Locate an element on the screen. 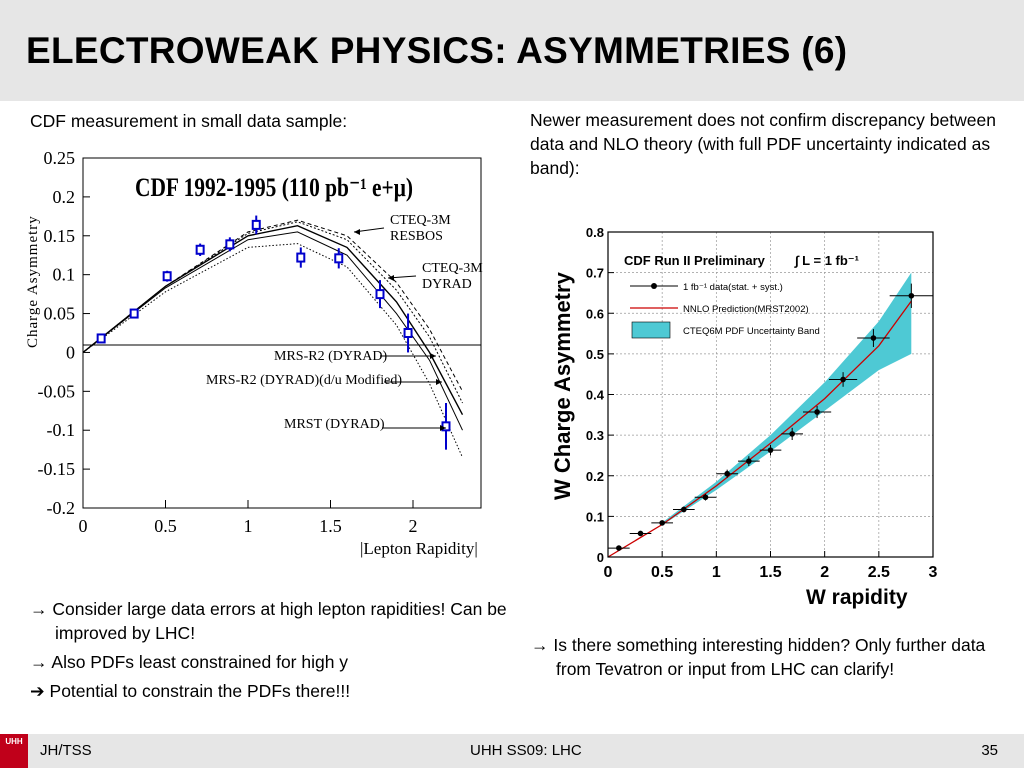 This screenshot has height=768, width=1024. curve-label-dyrad: DYRAD is located at coordinates (447, 284).